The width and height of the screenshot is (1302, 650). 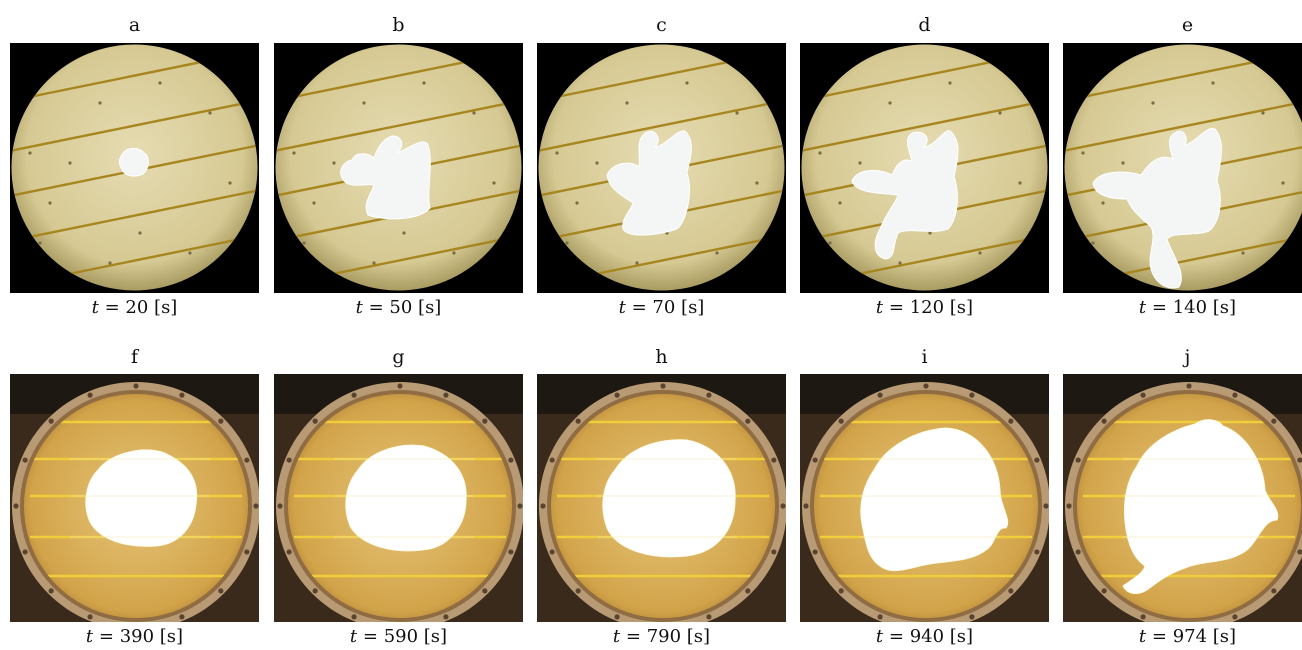 What do you see at coordinates (133, 162) in the screenshot?
I see `fluid-finger` at bounding box center [133, 162].